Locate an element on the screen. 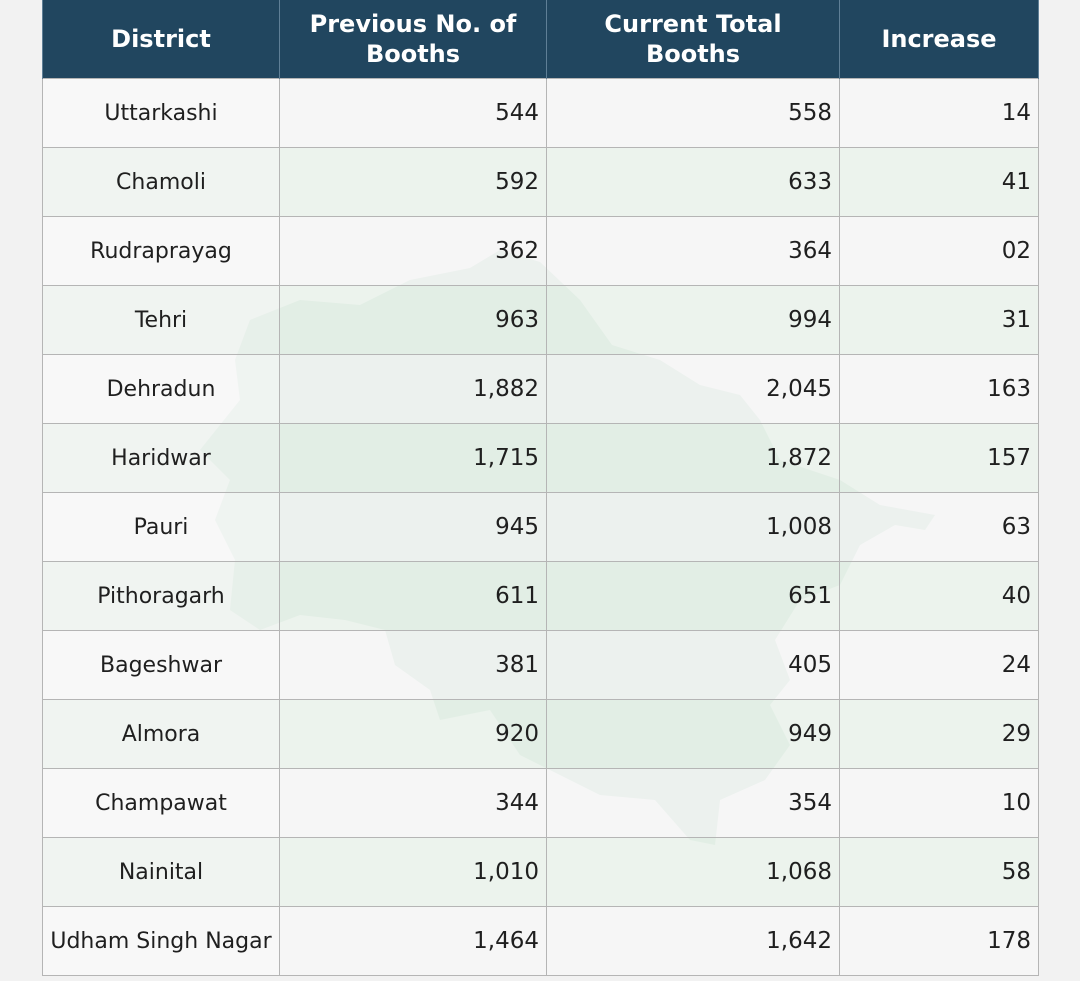 The height and width of the screenshot is (981, 1080). table-row: Udham Singh Nagar 1,464 1,642 178 is located at coordinates (540, 941).